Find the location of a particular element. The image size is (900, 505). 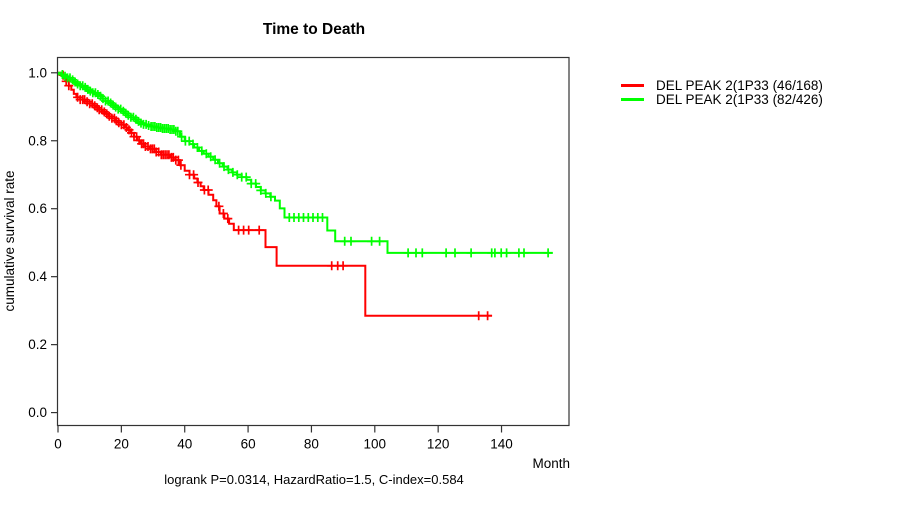

y-axis-label: cumulative survival rate is located at coordinates (9, 240).